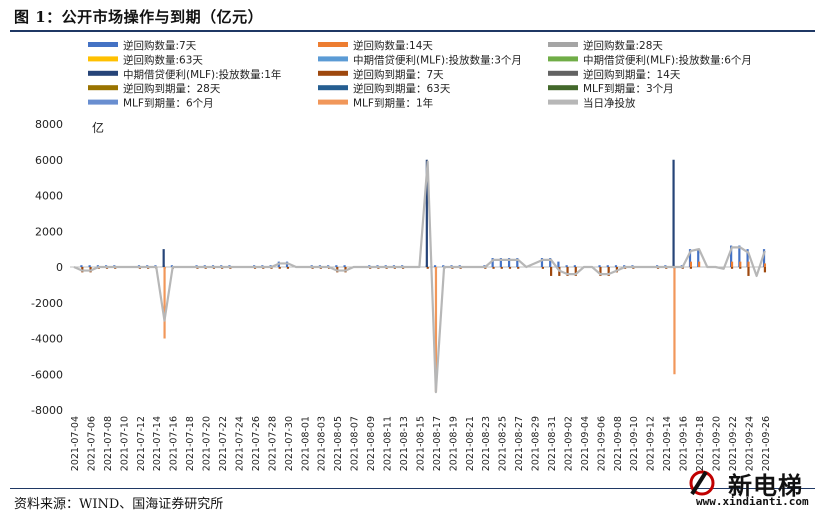 Image resolution: width=825 pixels, height=516 pixels. Describe the element at coordinates (47, 303) in the screenshot. I see `y-tick-label: -2000` at that location.